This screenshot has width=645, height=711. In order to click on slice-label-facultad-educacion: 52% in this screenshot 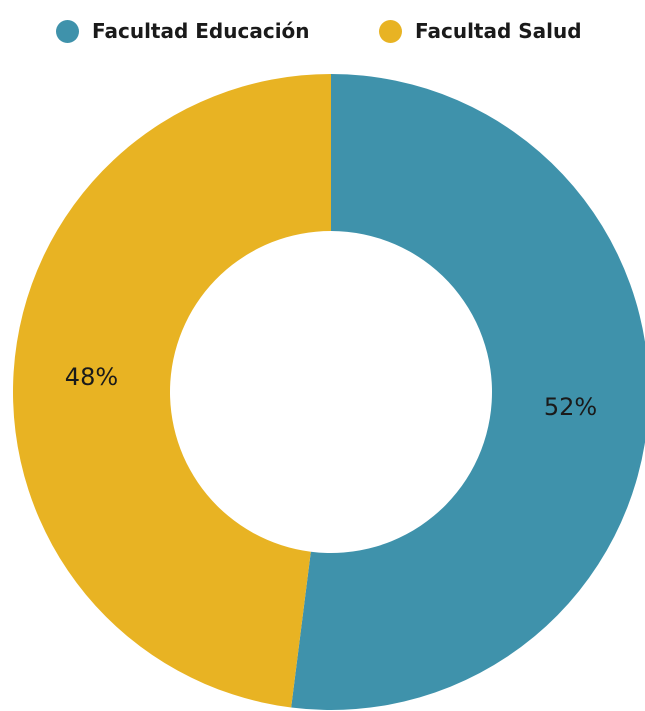, I will do `click(570, 407)`.